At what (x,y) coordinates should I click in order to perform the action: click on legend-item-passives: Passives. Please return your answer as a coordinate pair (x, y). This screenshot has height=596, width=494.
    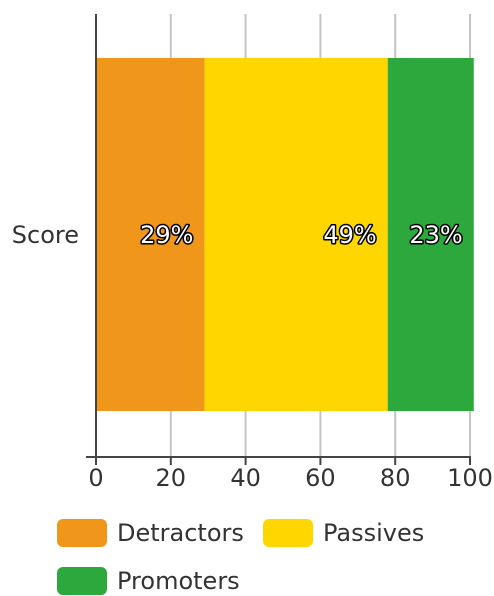
    Looking at the image, I should click on (343, 533).